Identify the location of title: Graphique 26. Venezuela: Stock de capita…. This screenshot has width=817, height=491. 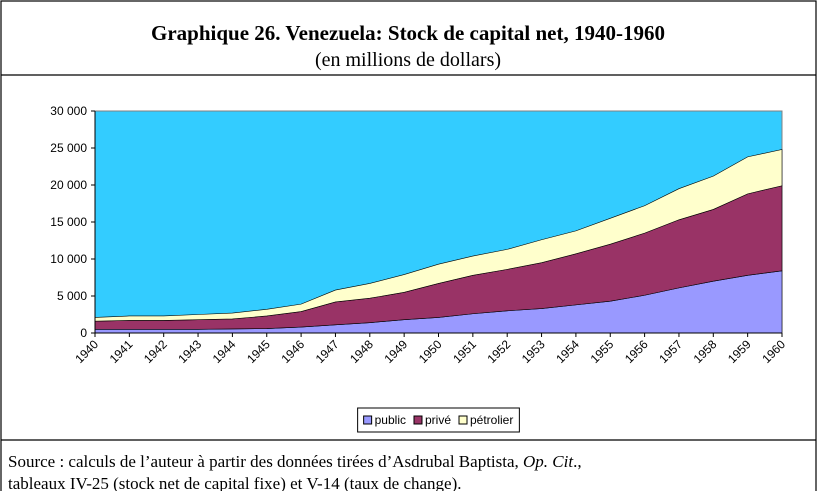
(408, 33).